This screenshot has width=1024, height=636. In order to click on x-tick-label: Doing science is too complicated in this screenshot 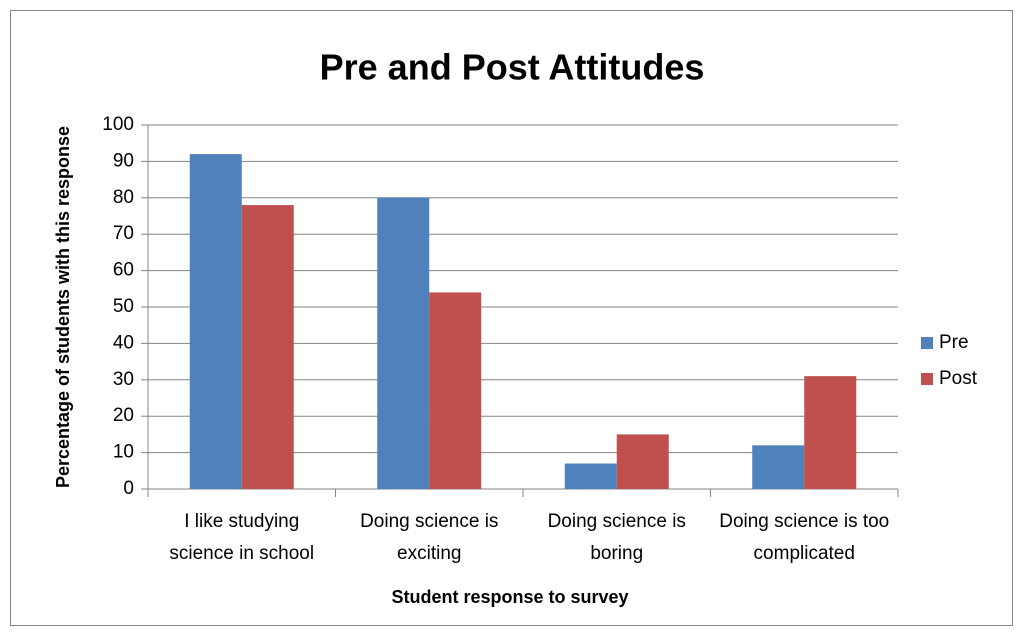, I will do `click(804, 537)`.